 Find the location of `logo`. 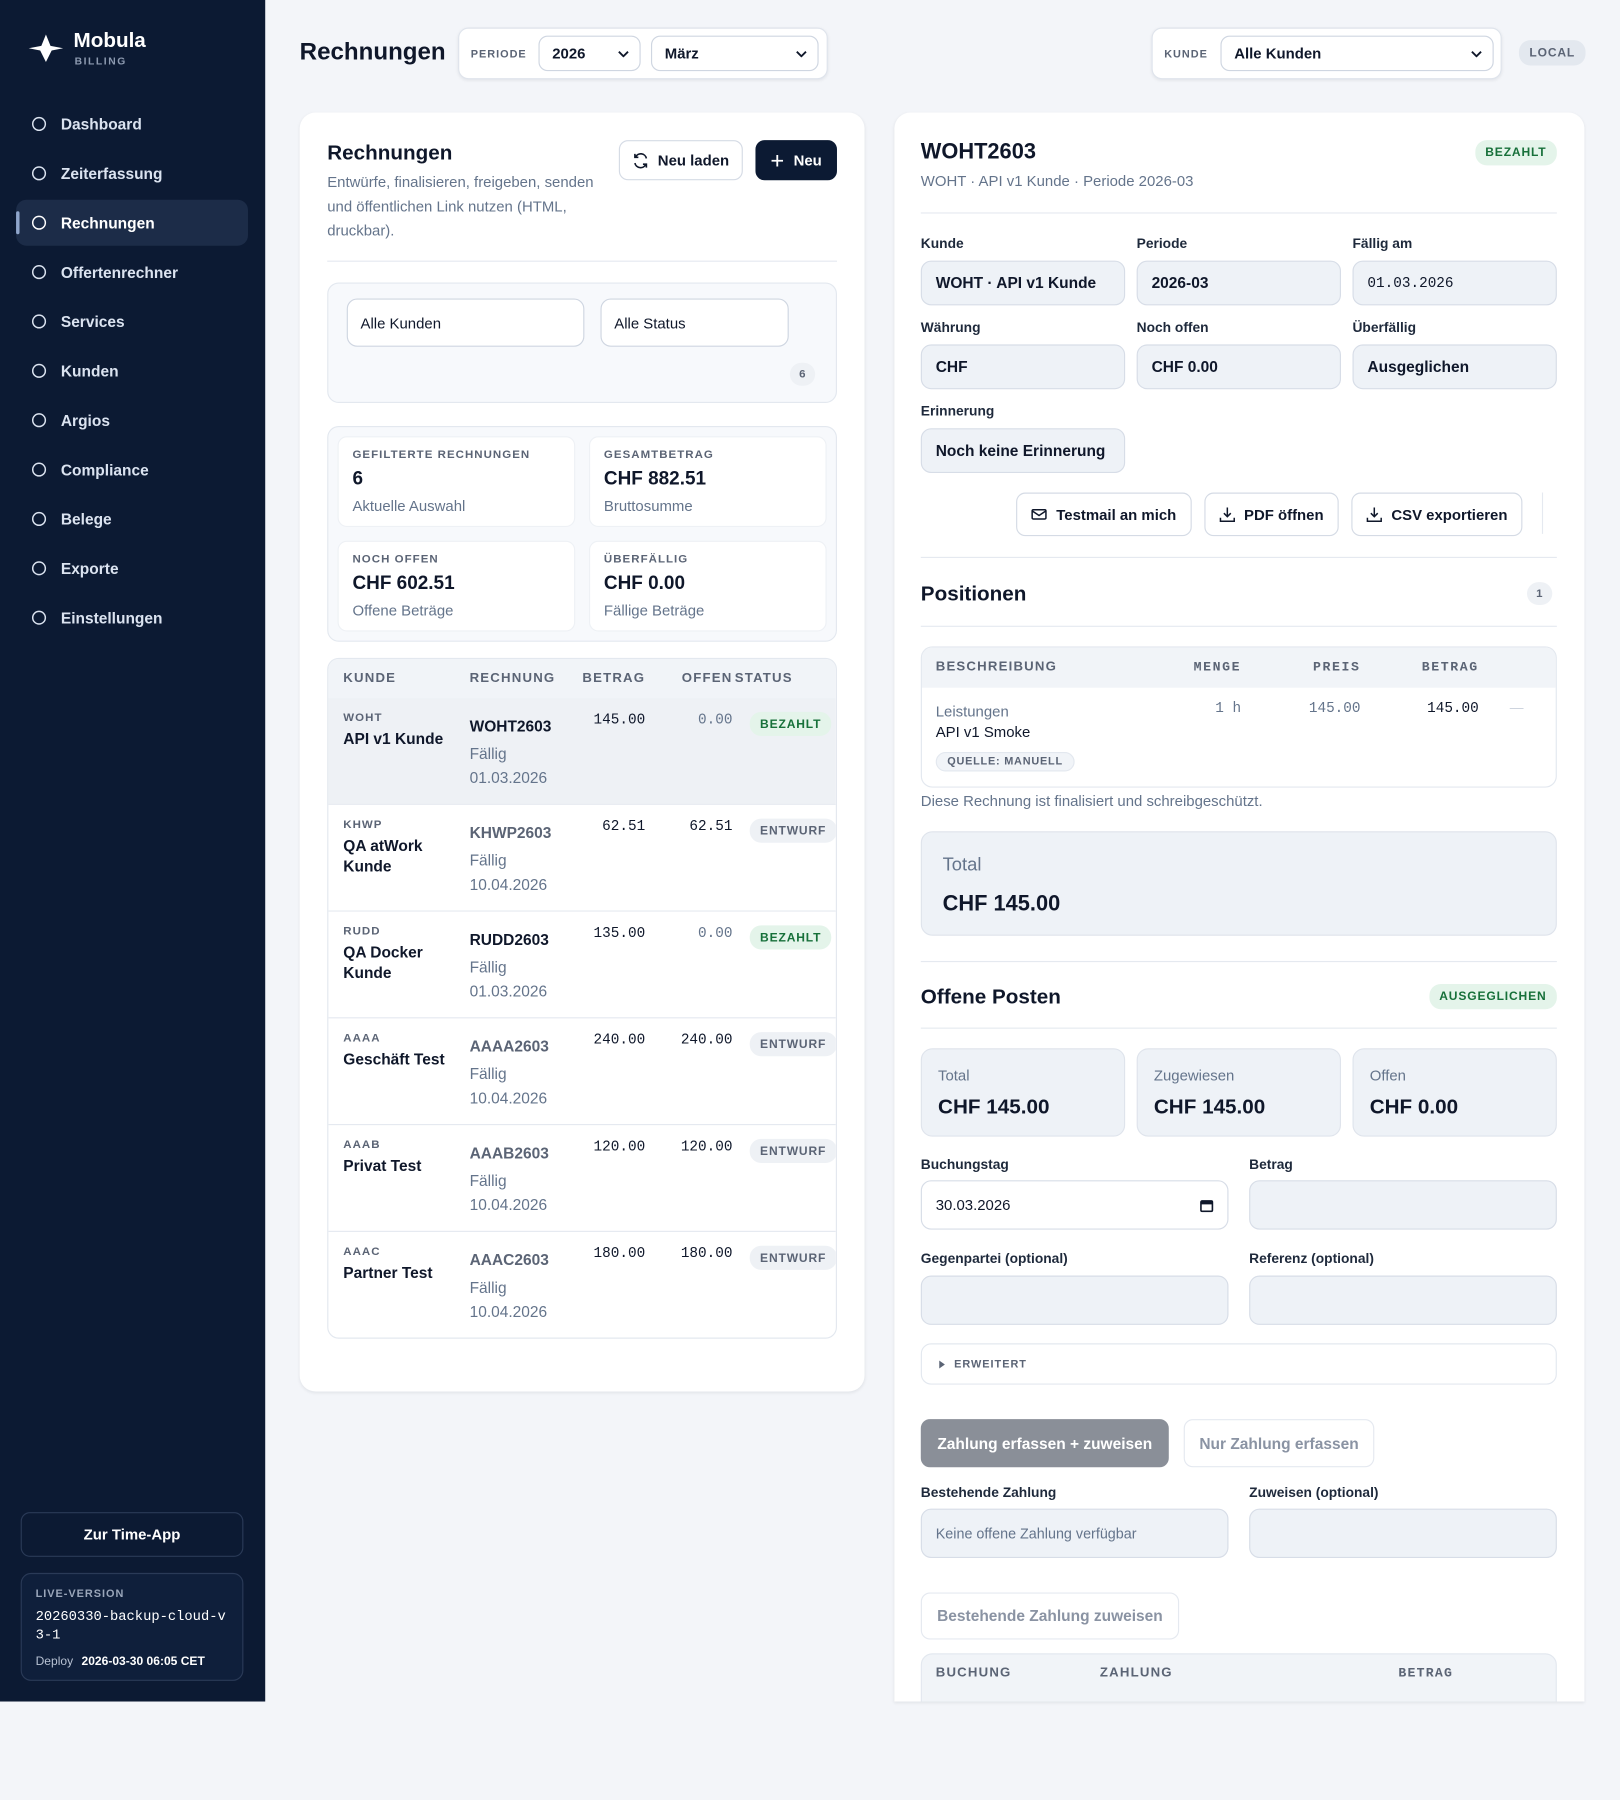

logo is located at coordinates (46, 48).